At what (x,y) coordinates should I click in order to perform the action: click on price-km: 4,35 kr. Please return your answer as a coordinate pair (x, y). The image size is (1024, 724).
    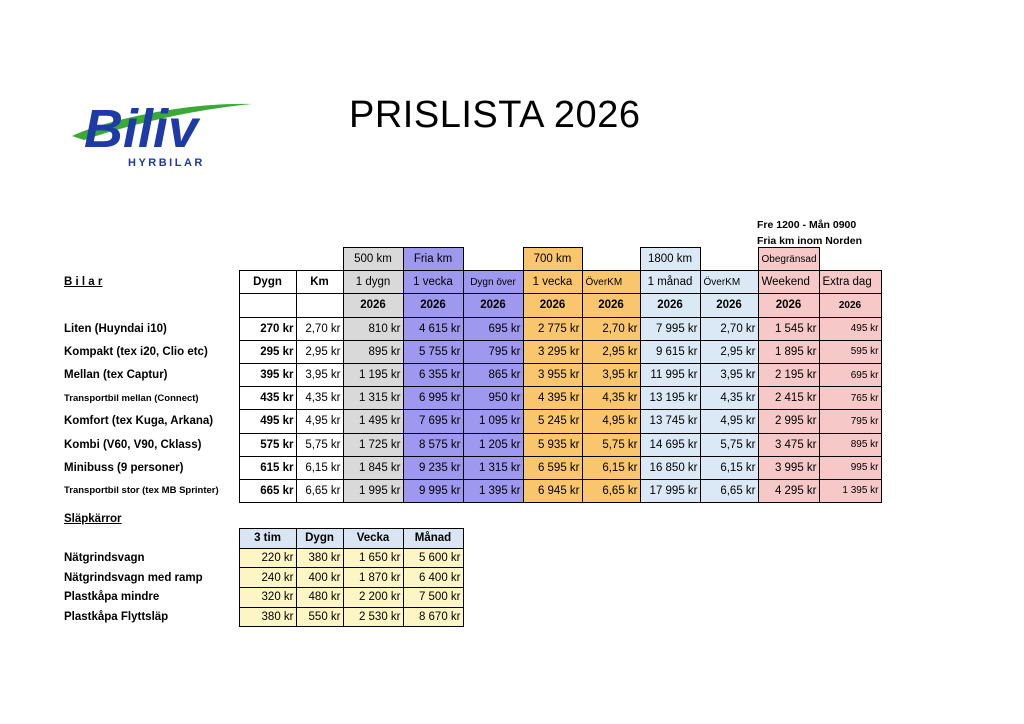
    Looking at the image, I should click on (319, 398).